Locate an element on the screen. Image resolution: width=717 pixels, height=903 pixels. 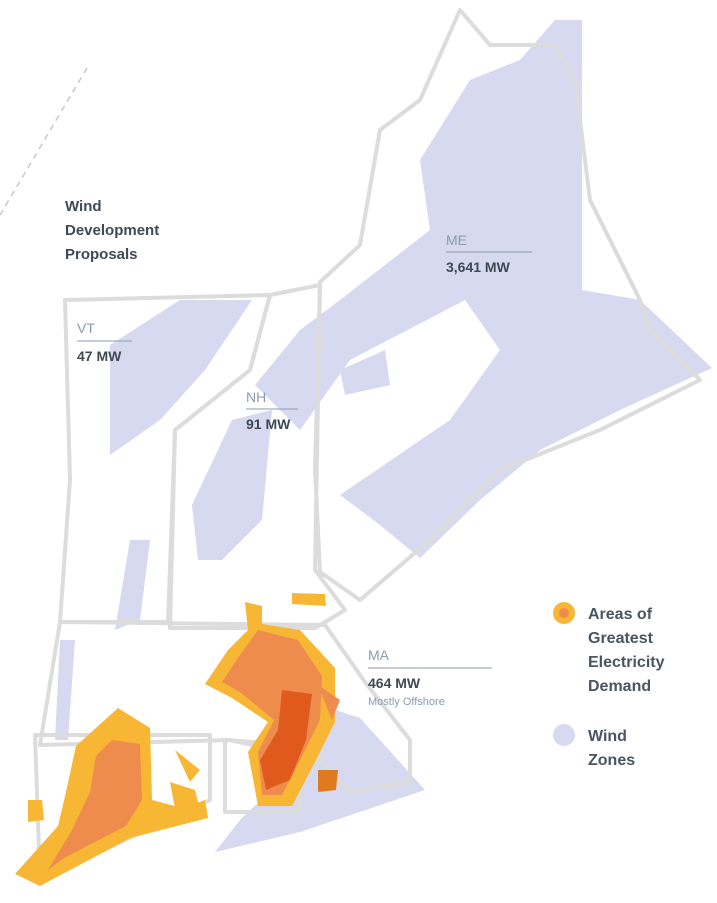
state-abbr: ME is located at coordinates (456, 240).